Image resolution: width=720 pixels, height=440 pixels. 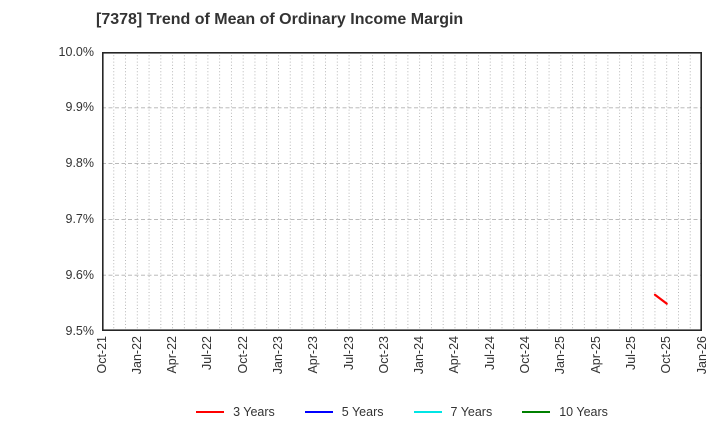 What do you see at coordinates (383, 355) in the screenshot?
I see `x-tick-label: Oct-23` at bounding box center [383, 355].